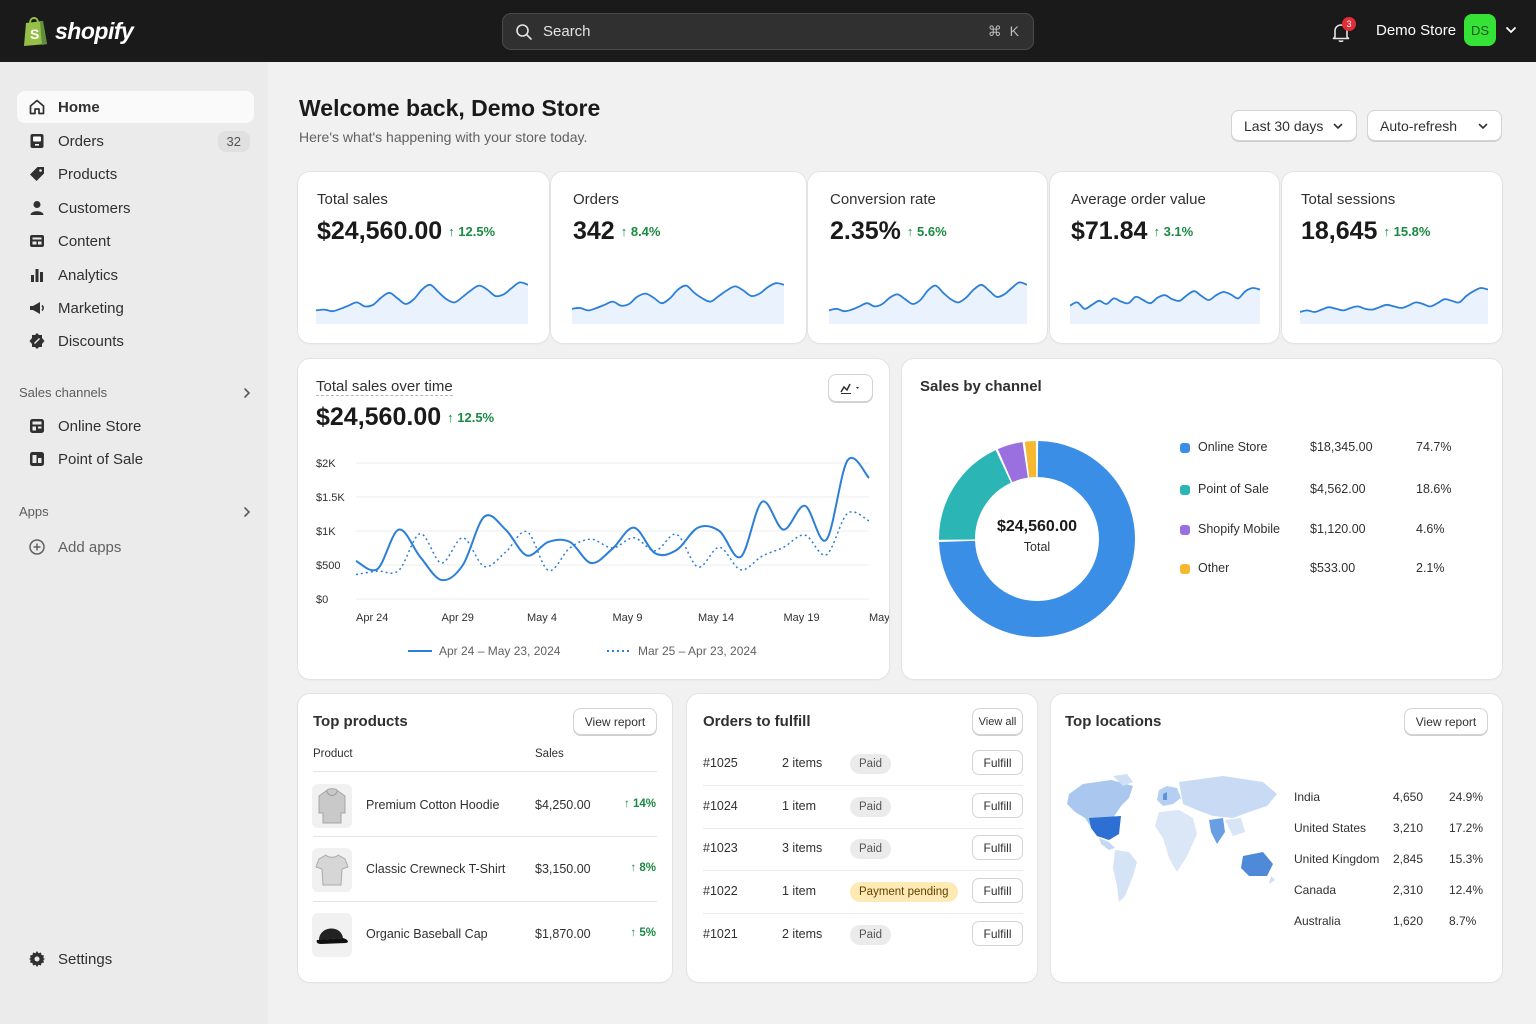  What do you see at coordinates (628, 618) in the screenshot?
I see `x-tick-label: May 9` at bounding box center [628, 618].